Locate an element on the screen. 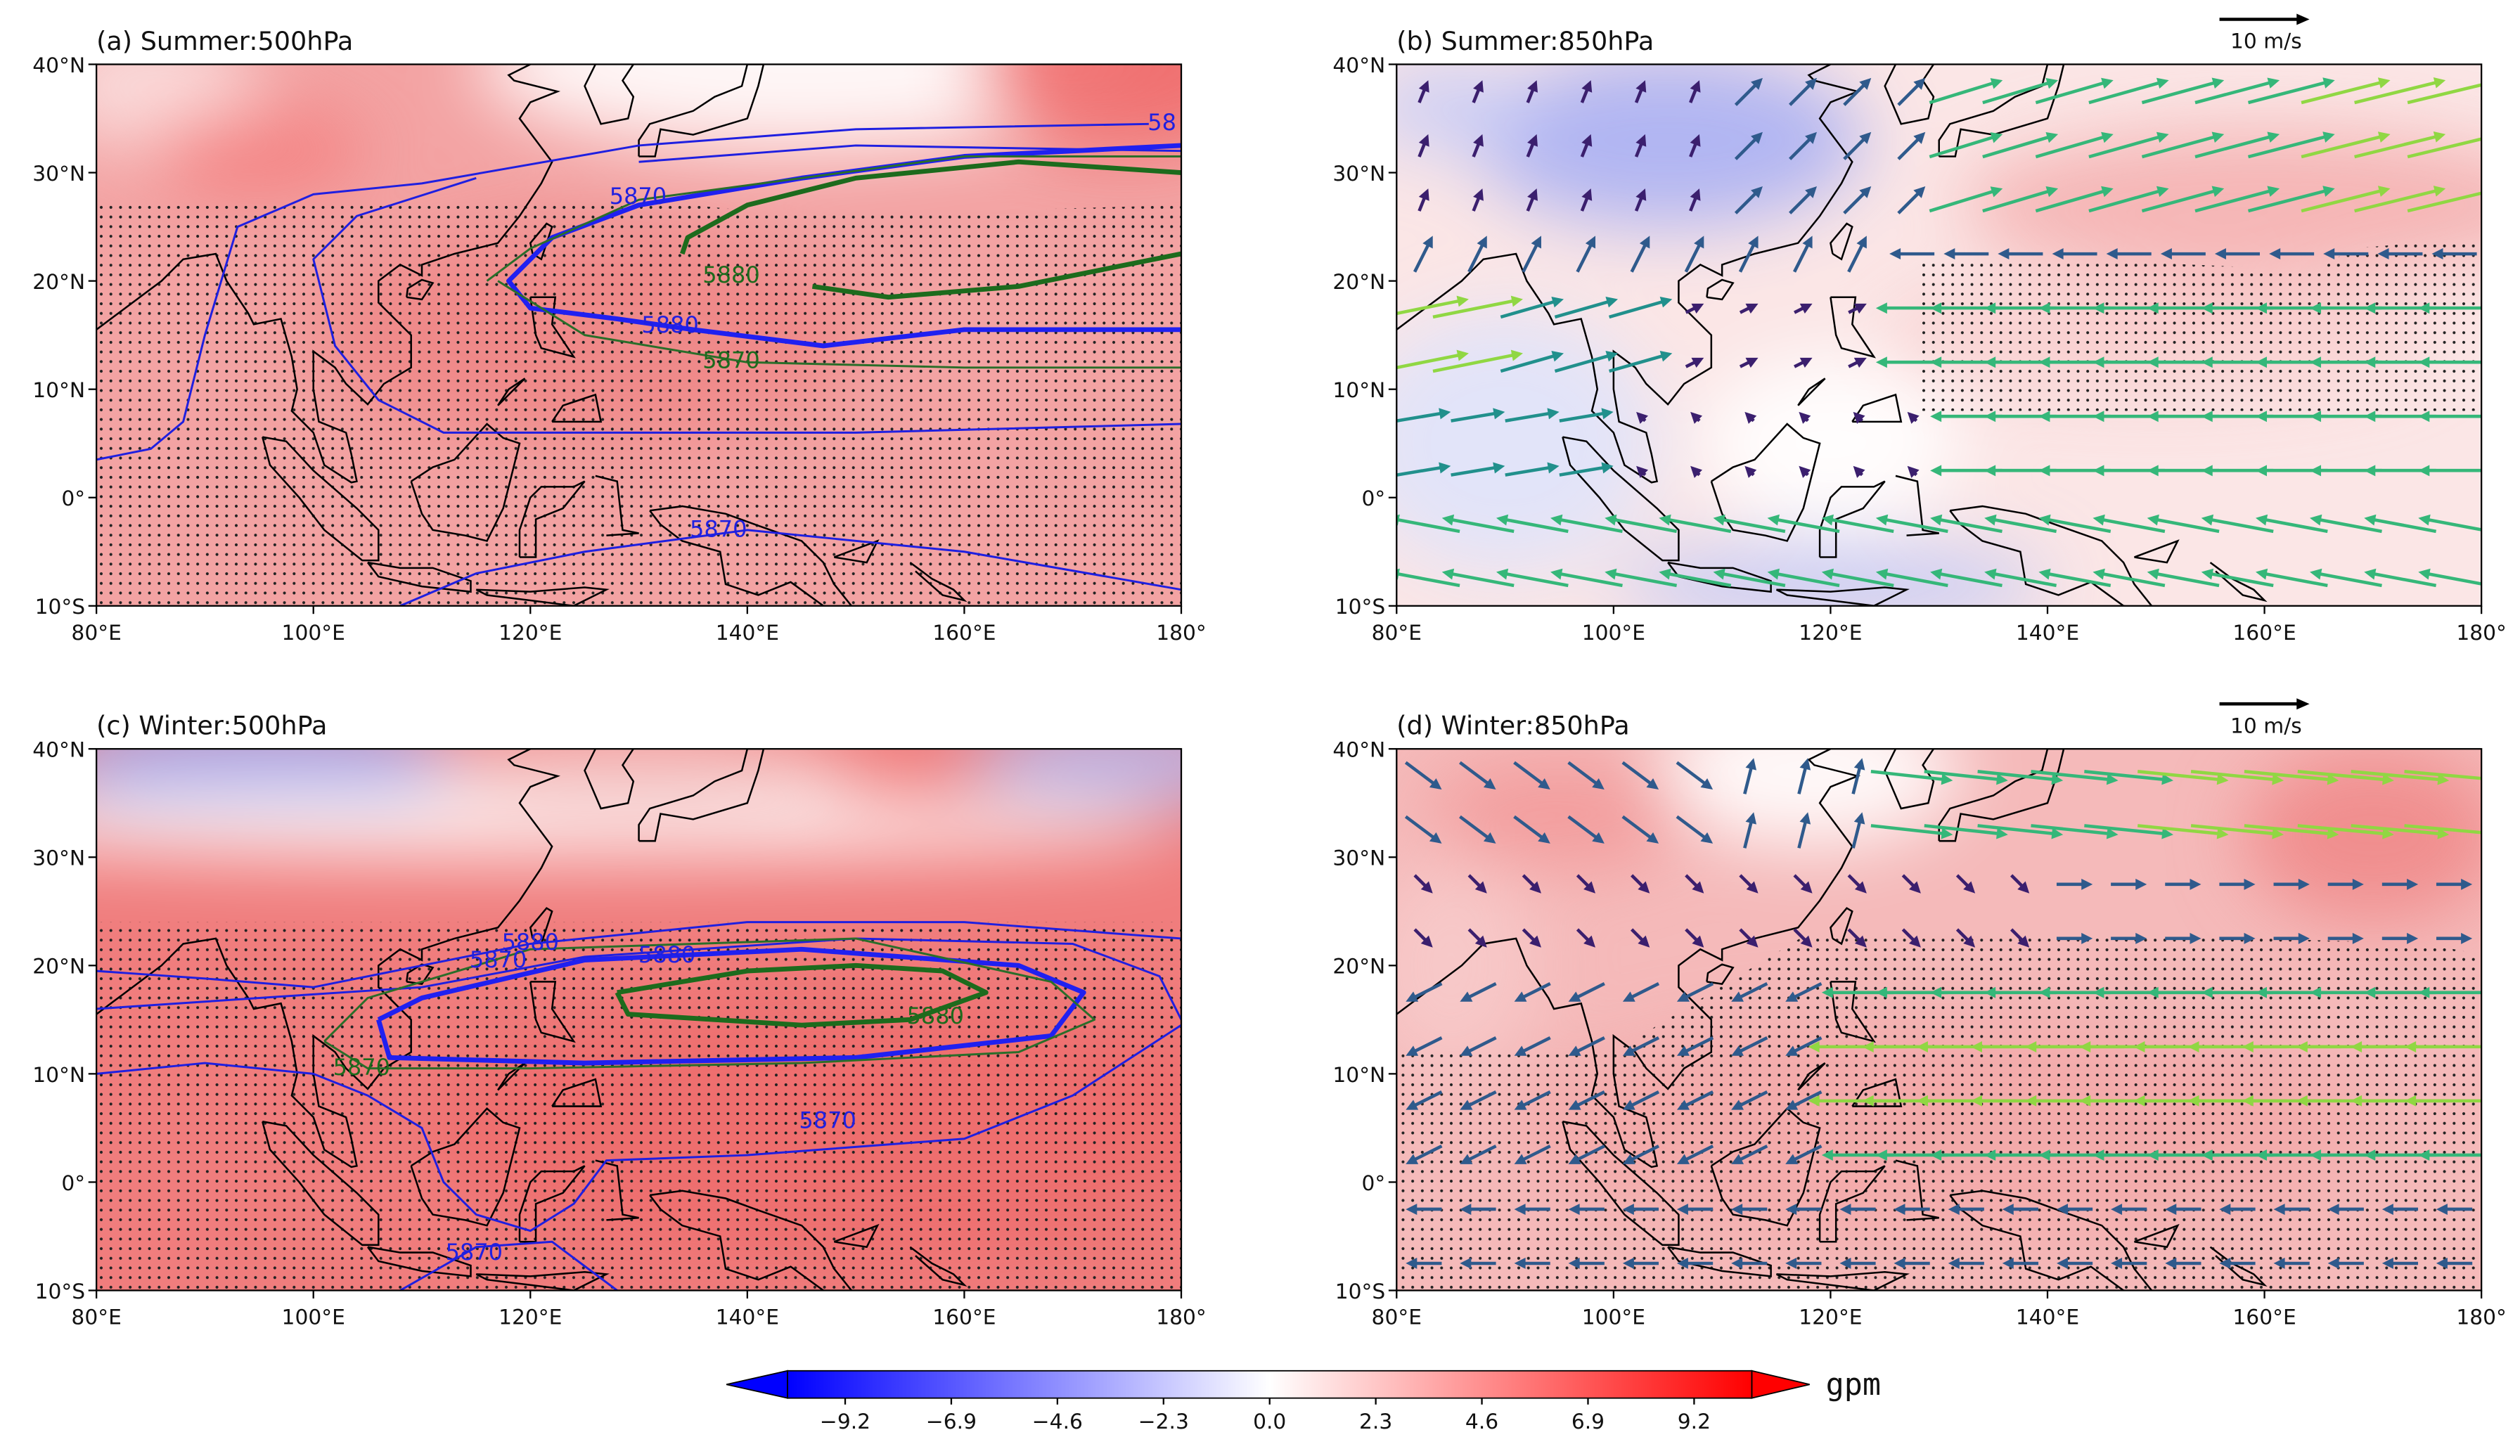 The width and height of the screenshot is (2520, 1456). x-tick-label: 180° is located at coordinates (2481, 1318).